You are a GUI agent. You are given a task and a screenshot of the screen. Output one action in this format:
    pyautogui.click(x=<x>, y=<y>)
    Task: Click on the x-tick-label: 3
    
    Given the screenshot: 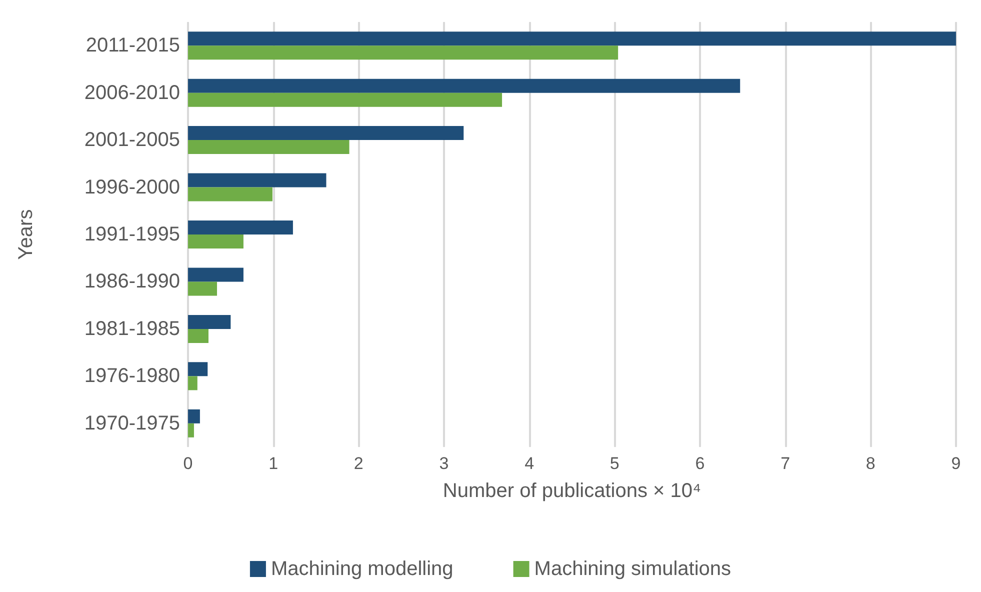 What is the action you would take?
    pyautogui.click(x=444, y=463)
    